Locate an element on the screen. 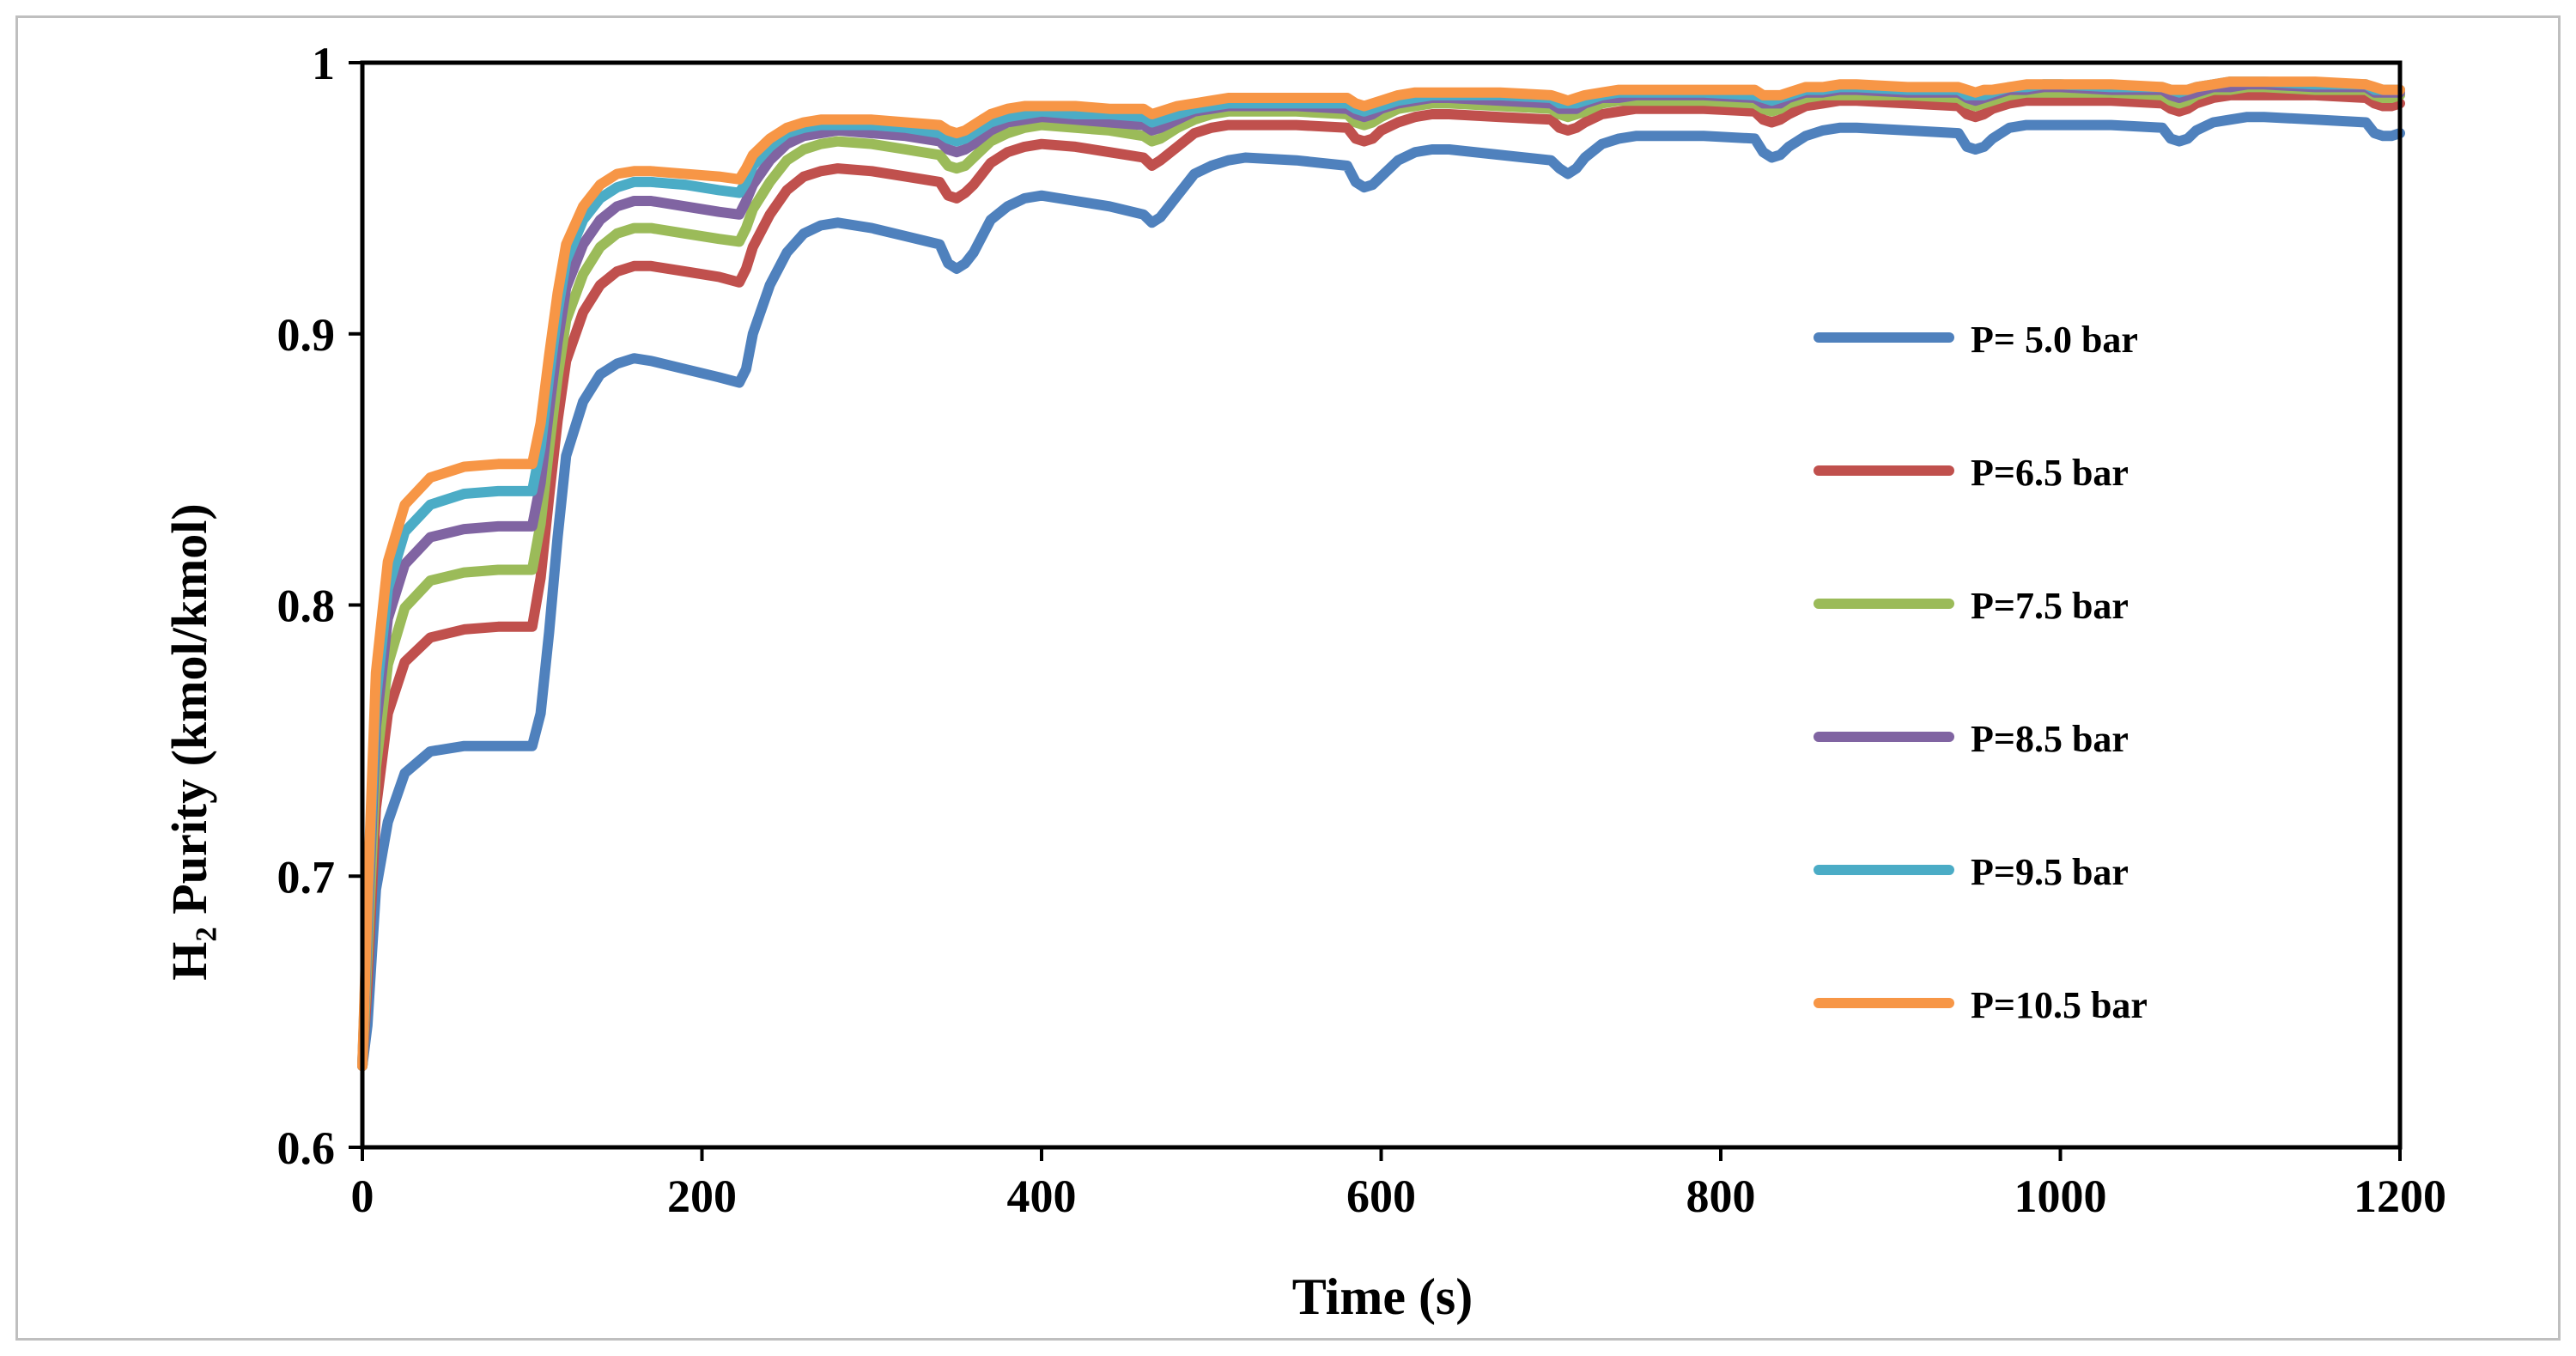 Image resolution: width=2576 pixels, height=1356 pixels. legend-label-5: P=9.5 bar is located at coordinates (2050, 872).